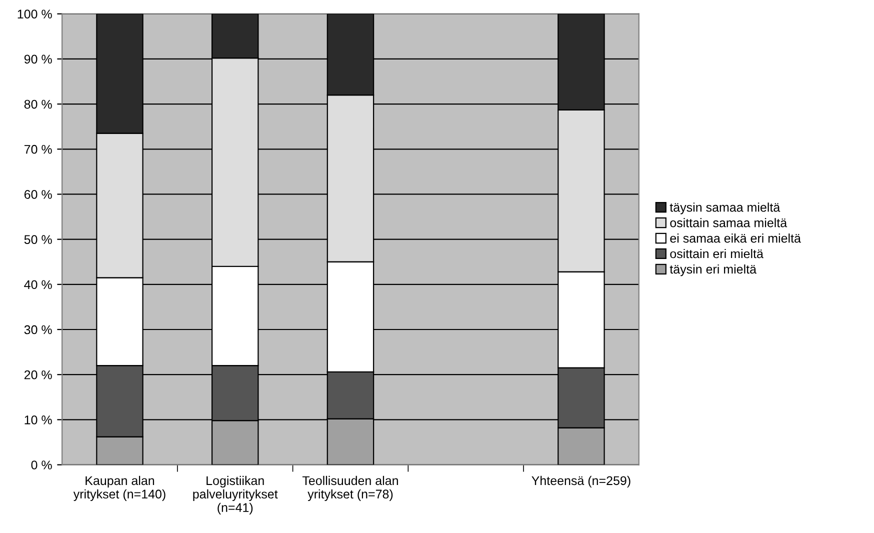 This screenshot has width=874, height=533. What do you see at coordinates (38, 329) in the screenshot?
I see `y-tick-label: 30 %` at bounding box center [38, 329].